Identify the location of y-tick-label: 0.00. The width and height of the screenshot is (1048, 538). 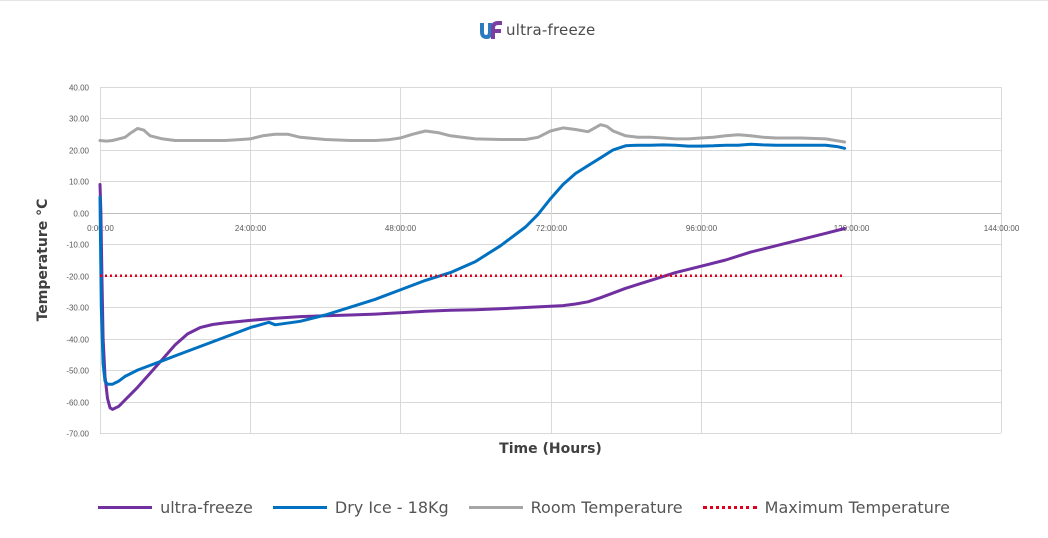
(81, 214).